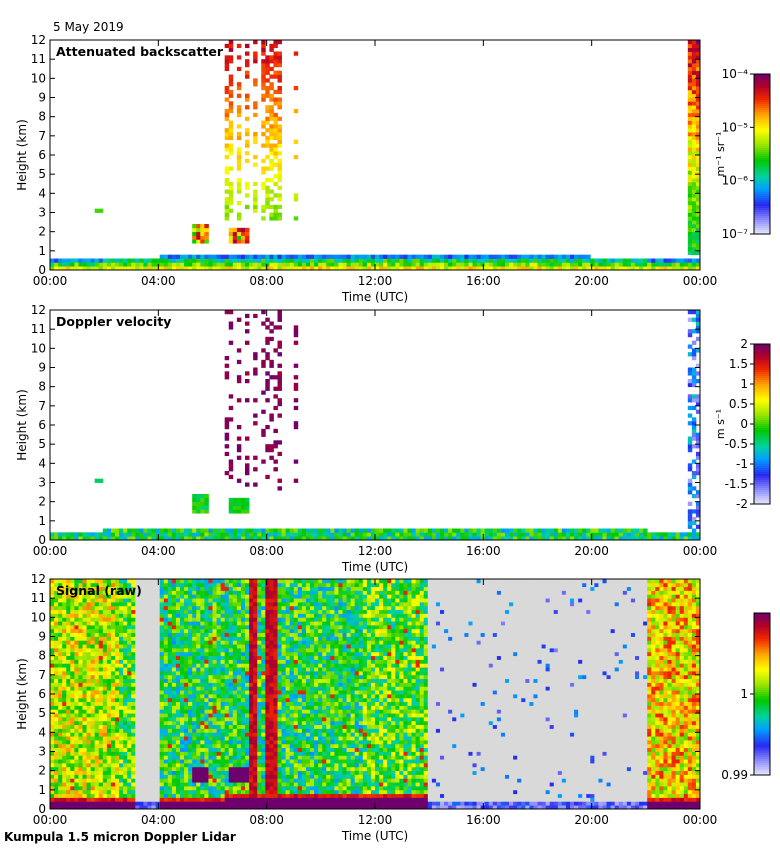 Image resolution: width=780 pixels, height=850 pixels. What do you see at coordinates (38, 40) in the screenshot?
I see `y-tick-label: 12` at bounding box center [38, 40].